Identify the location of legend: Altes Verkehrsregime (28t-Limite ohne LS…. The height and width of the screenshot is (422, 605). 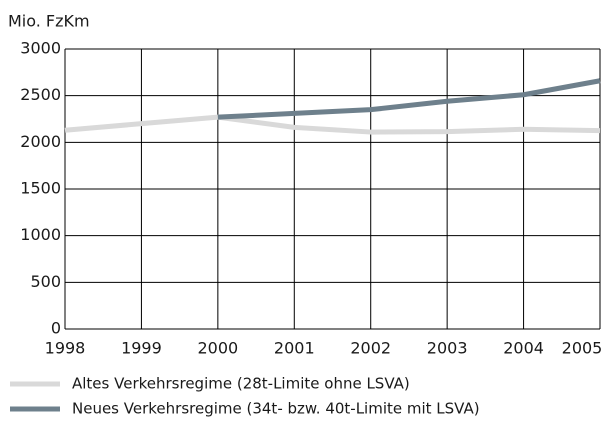
(245, 396).